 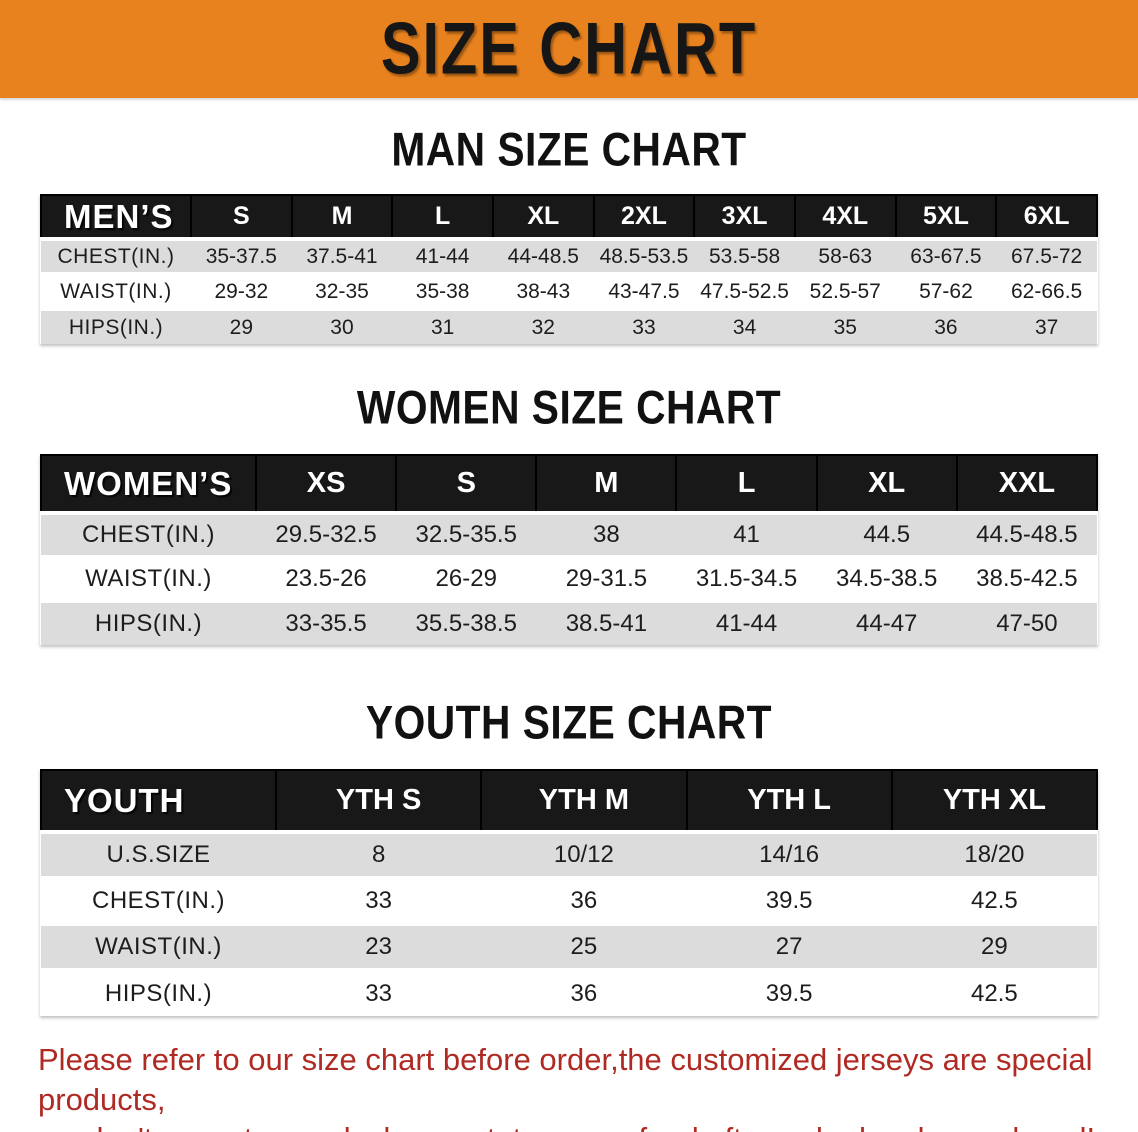 What do you see at coordinates (442, 217) in the screenshot?
I see `size-column-header: L` at bounding box center [442, 217].